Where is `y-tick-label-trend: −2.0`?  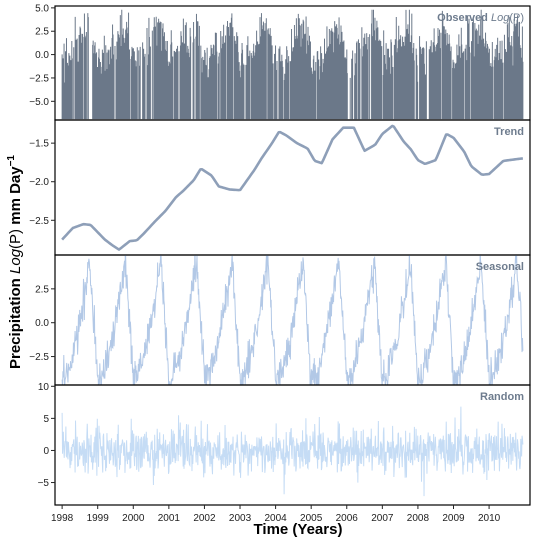 y-tick-label-trend: −2.0 is located at coordinates (39, 182).